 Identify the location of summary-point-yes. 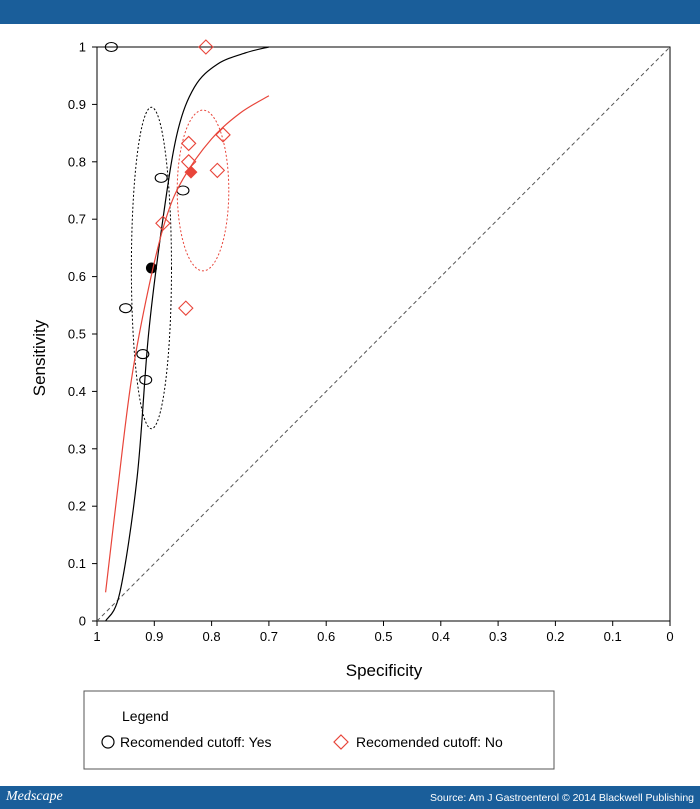
(151, 268).